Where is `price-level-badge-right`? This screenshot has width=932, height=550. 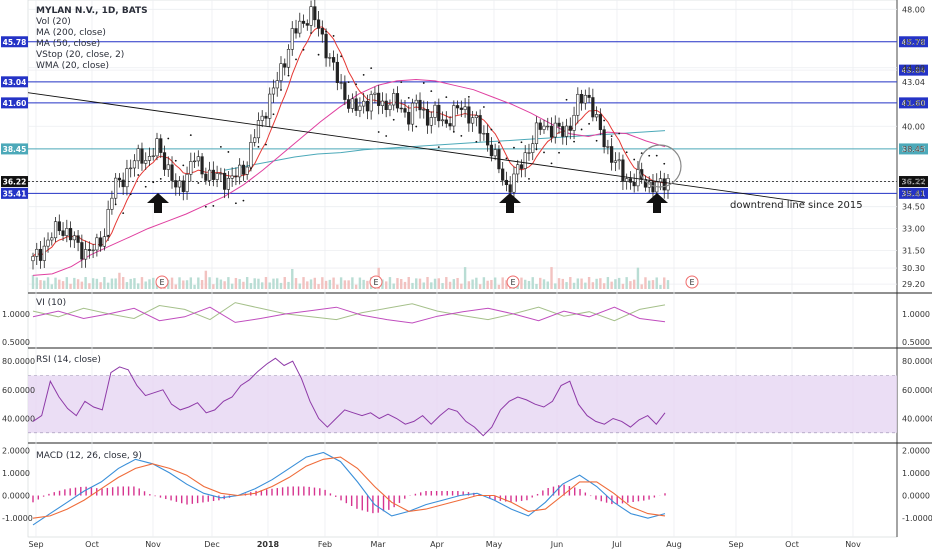 price-level-badge-right is located at coordinates (913, 103).